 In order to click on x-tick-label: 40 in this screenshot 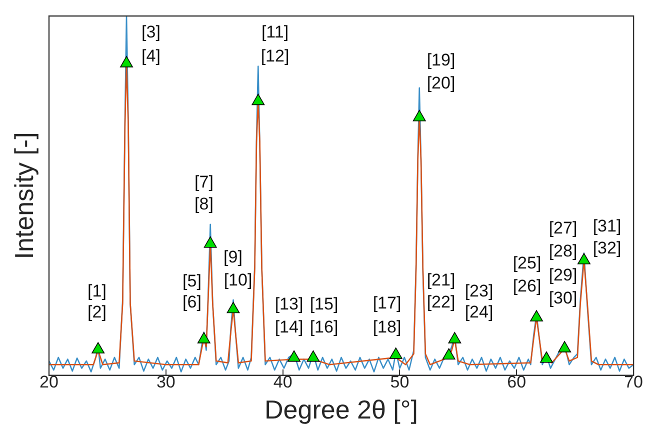, I will do `click(282, 382)`.